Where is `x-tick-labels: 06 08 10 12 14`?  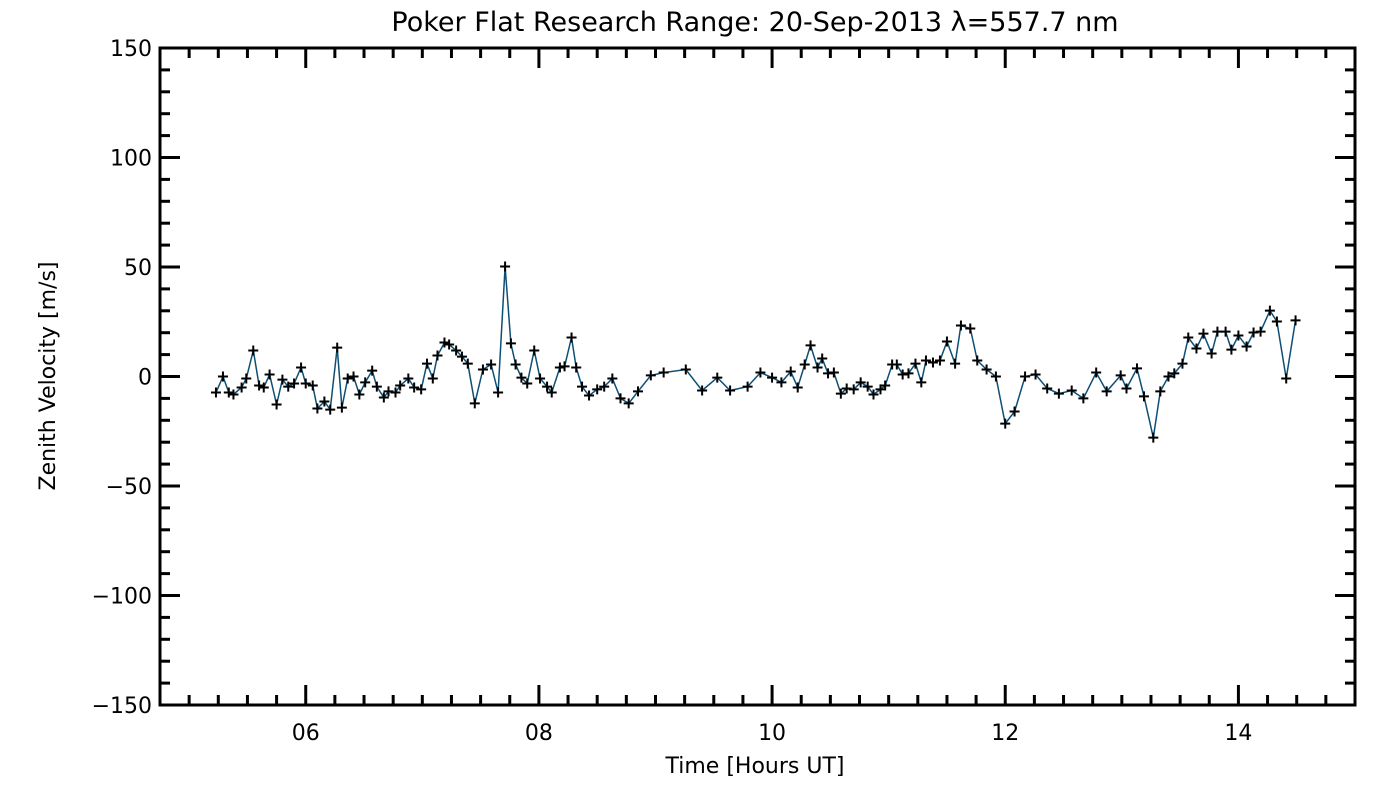
x-tick-labels: 06 08 10 12 14 is located at coordinates (772, 733).